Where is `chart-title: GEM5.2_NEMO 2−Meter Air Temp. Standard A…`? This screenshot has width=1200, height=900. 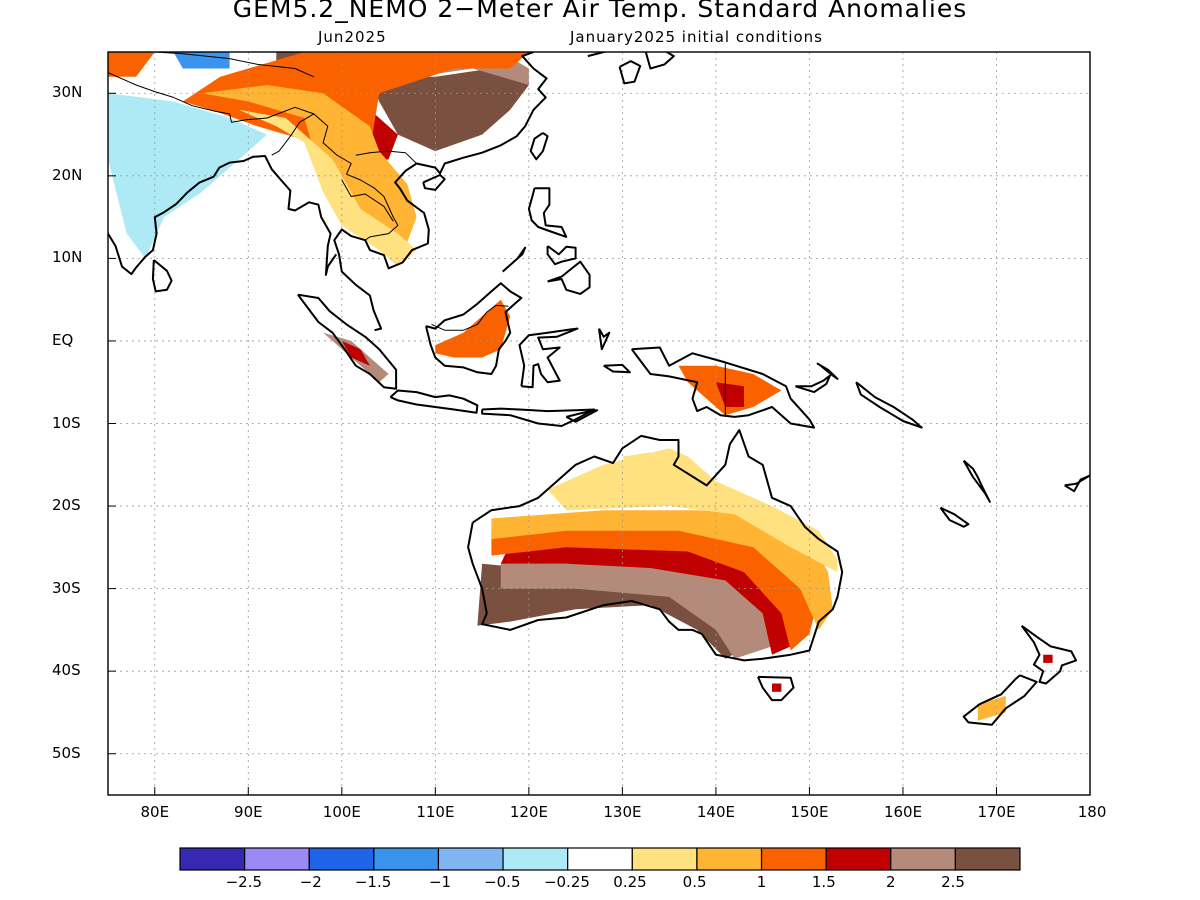
chart-title: GEM5.2_NEMO 2−Meter Air Temp. Standard A… is located at coordinates (600, 11).